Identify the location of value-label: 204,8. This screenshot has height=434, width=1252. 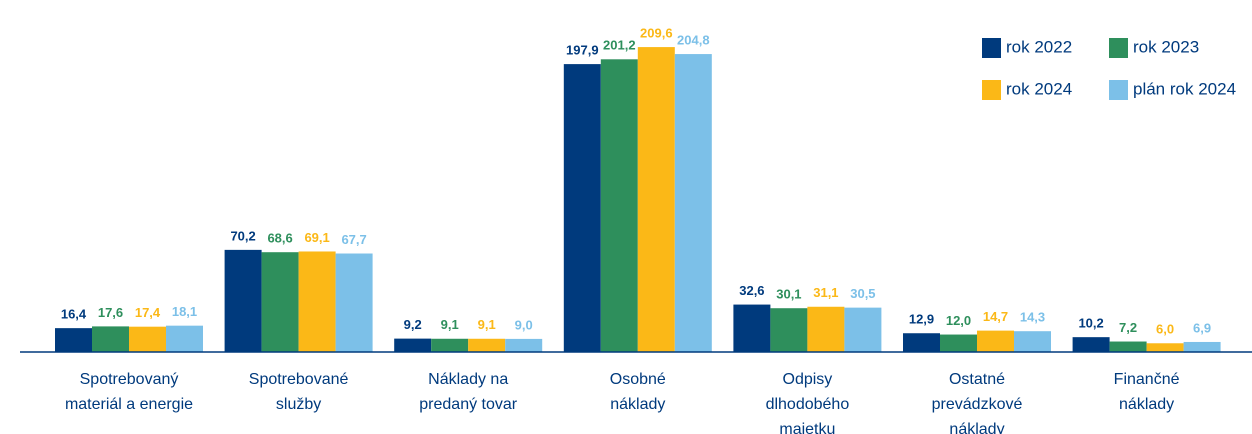
(693, 40).